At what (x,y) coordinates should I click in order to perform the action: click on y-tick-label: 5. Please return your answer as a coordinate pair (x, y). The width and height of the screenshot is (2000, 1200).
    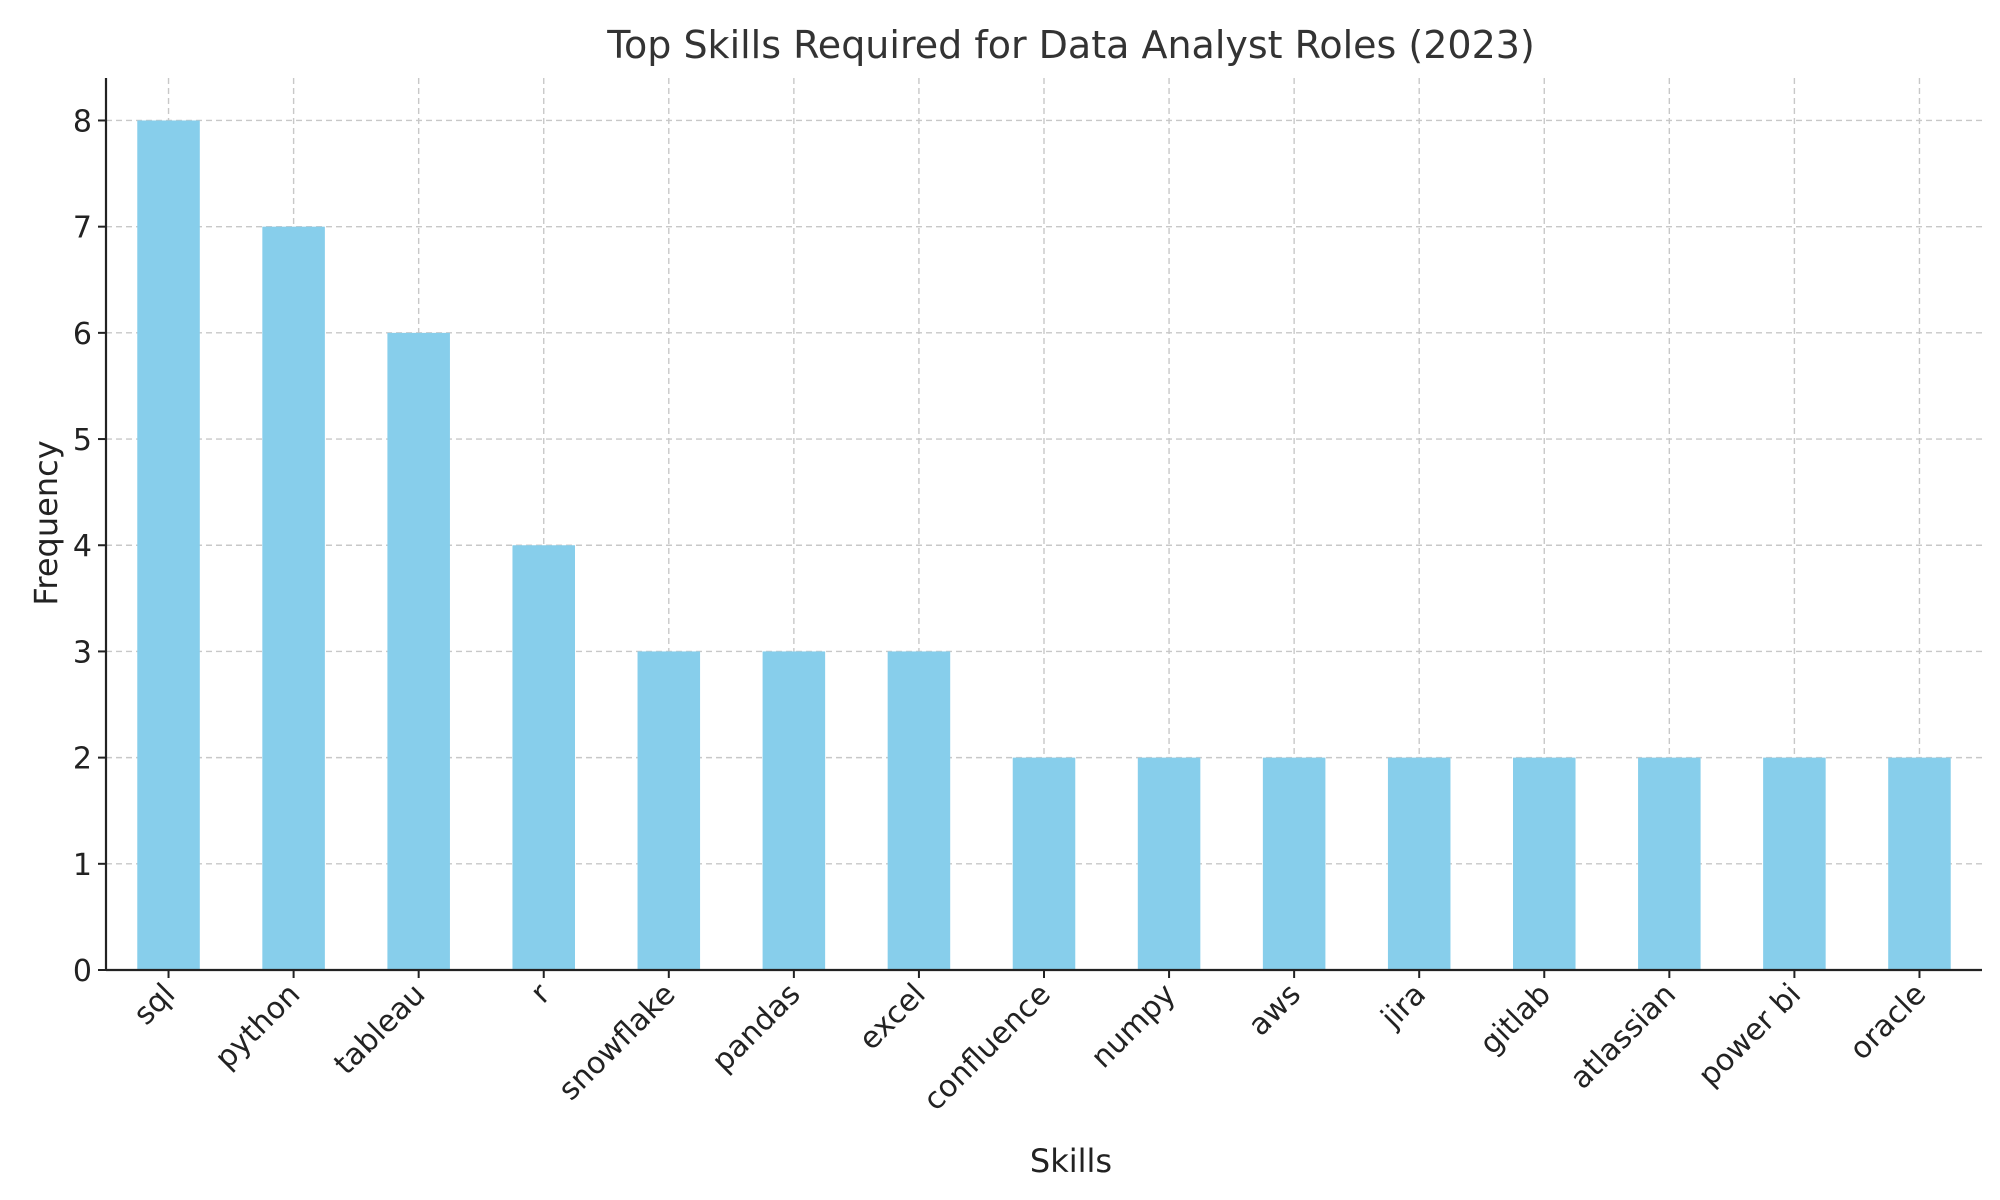
    Looking at the image, I should click on (82, 440).